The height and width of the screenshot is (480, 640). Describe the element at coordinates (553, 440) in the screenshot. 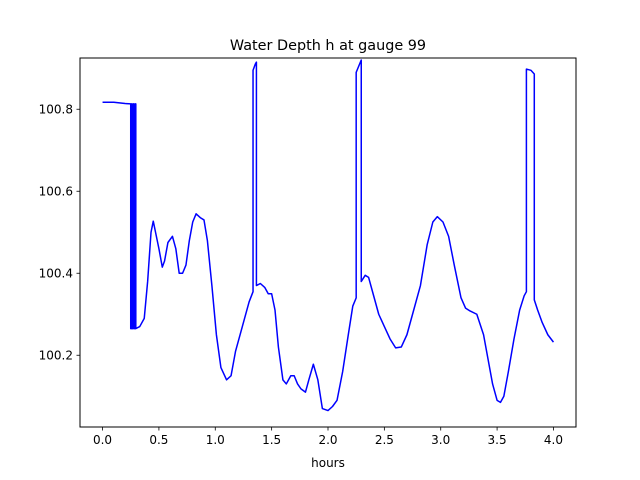

I see `x-tick-label: 4.0` at that location.